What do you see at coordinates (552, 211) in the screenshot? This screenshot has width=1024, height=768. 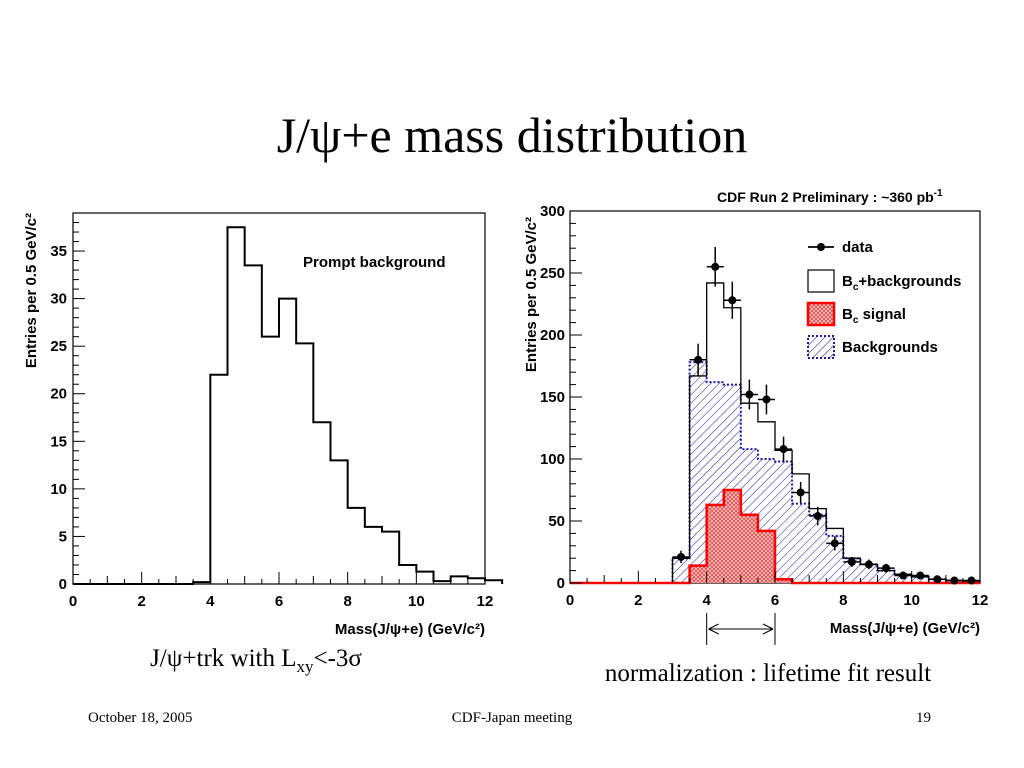 I see `y-tick-label: 300` at bounding box center [552, 211].